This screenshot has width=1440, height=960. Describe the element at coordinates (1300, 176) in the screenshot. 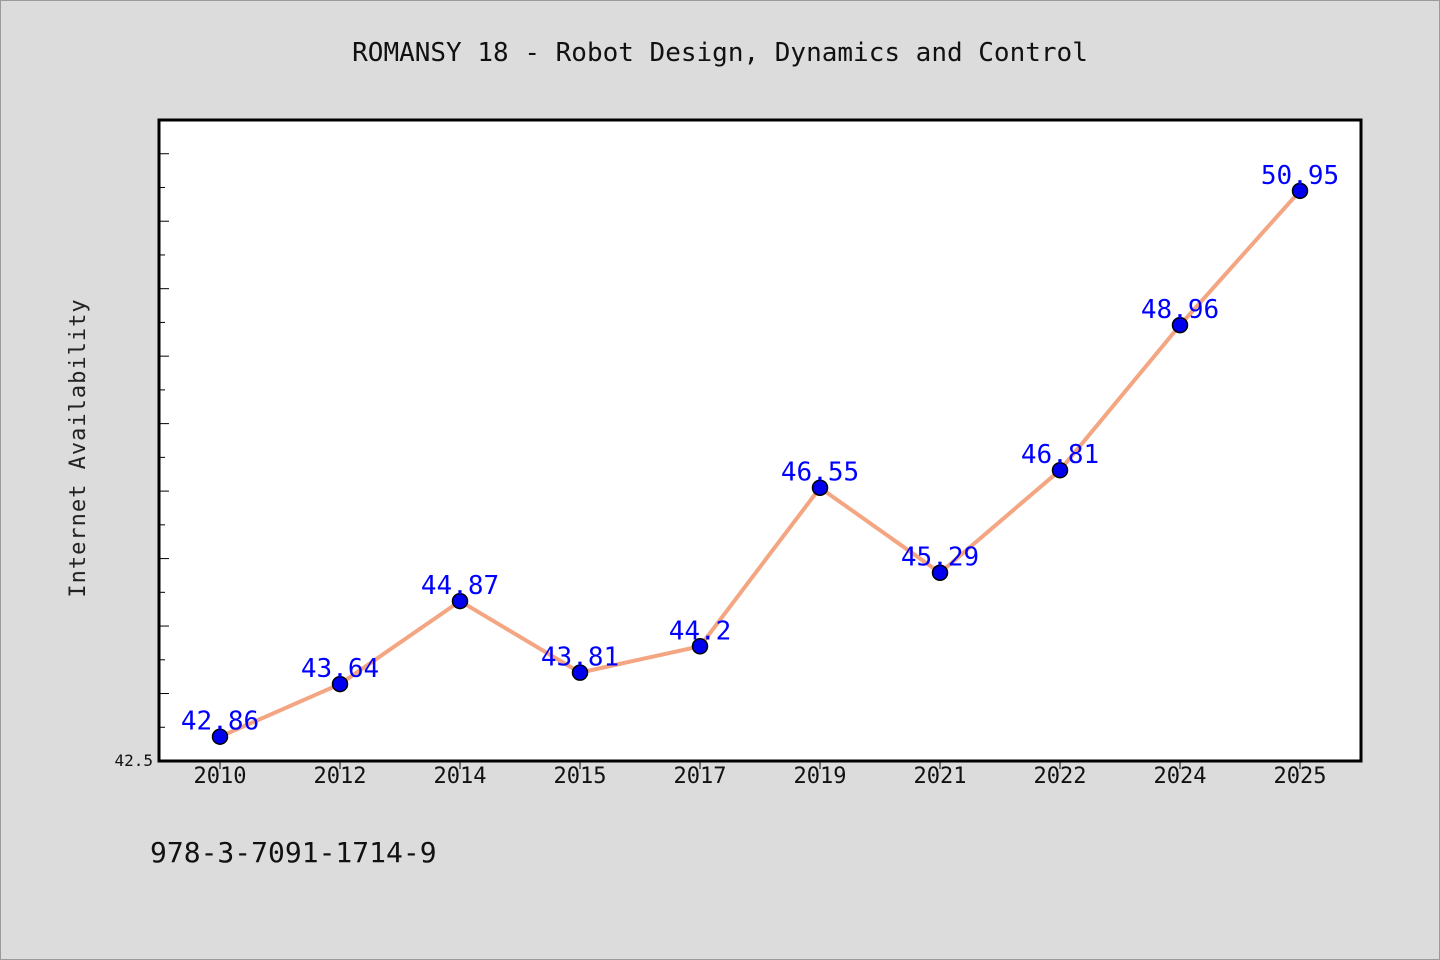

I see `data-label: 50.95` at that location.